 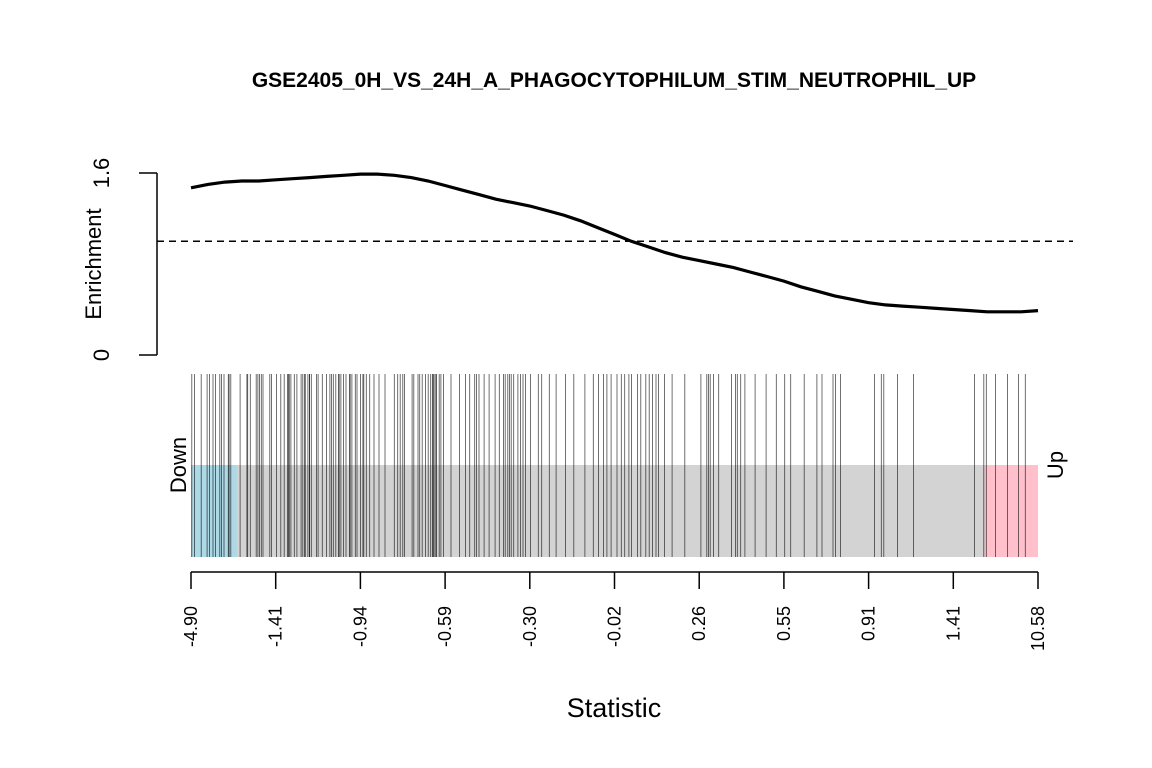 I want to click on y-tick-label-top: 1.6, so click(x=101, y=173).